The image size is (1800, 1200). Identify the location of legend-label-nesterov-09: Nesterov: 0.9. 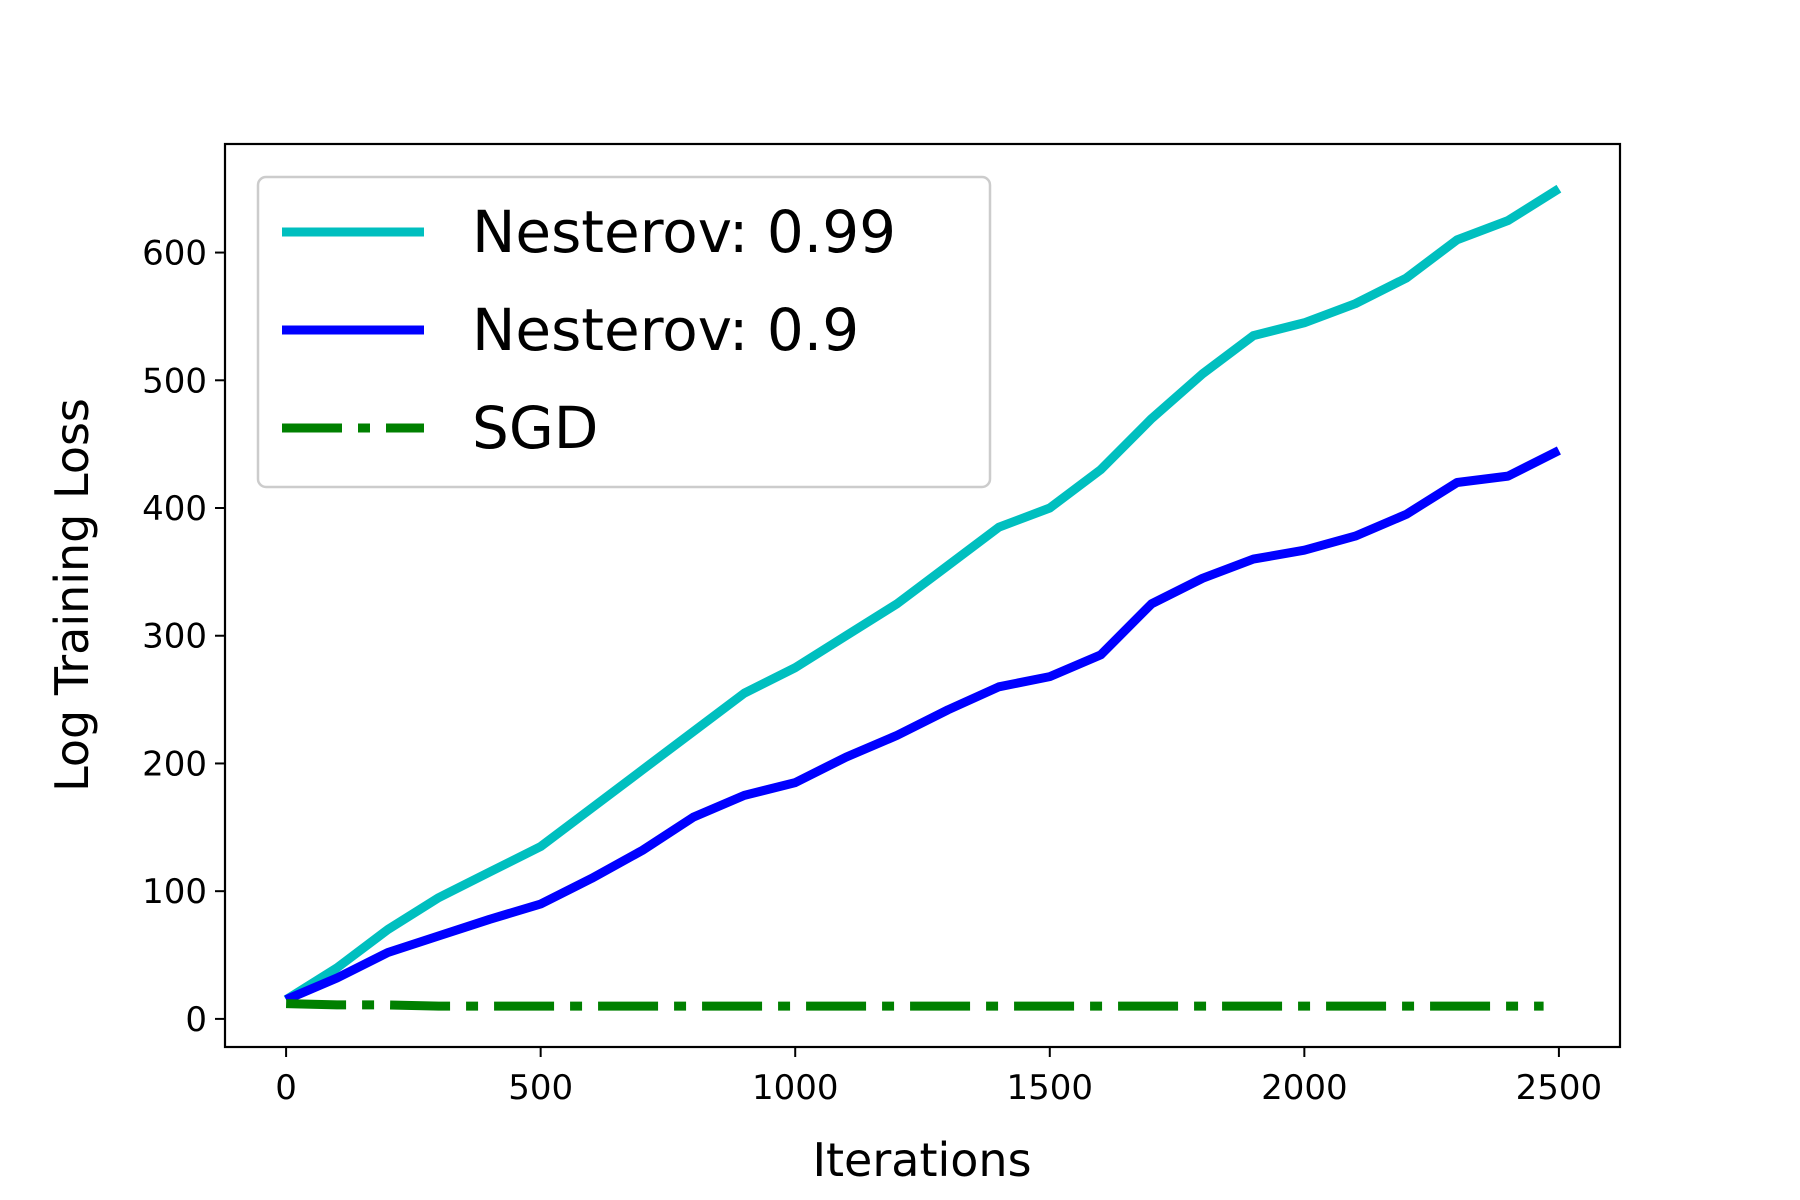
(665, 330).